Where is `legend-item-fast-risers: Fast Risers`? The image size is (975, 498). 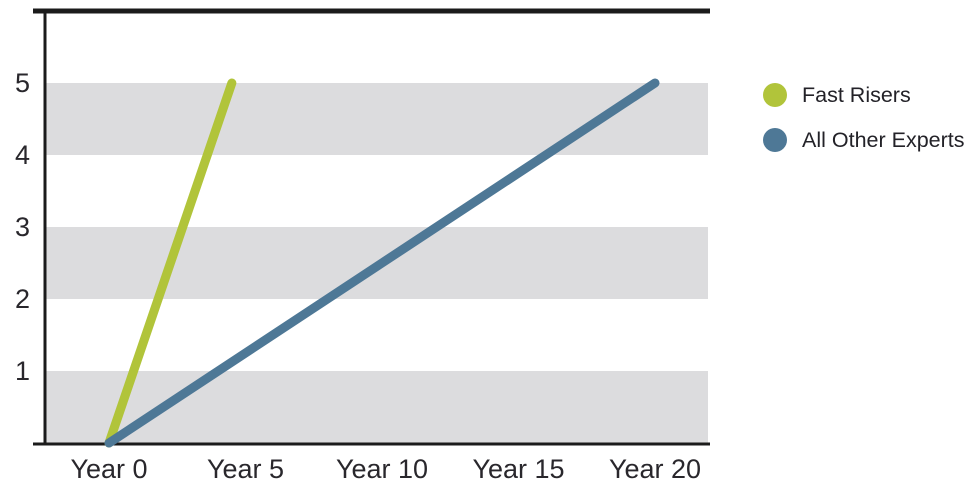
legend-item-fast-risers: Fast Risers is located at coordinates (864, 95).